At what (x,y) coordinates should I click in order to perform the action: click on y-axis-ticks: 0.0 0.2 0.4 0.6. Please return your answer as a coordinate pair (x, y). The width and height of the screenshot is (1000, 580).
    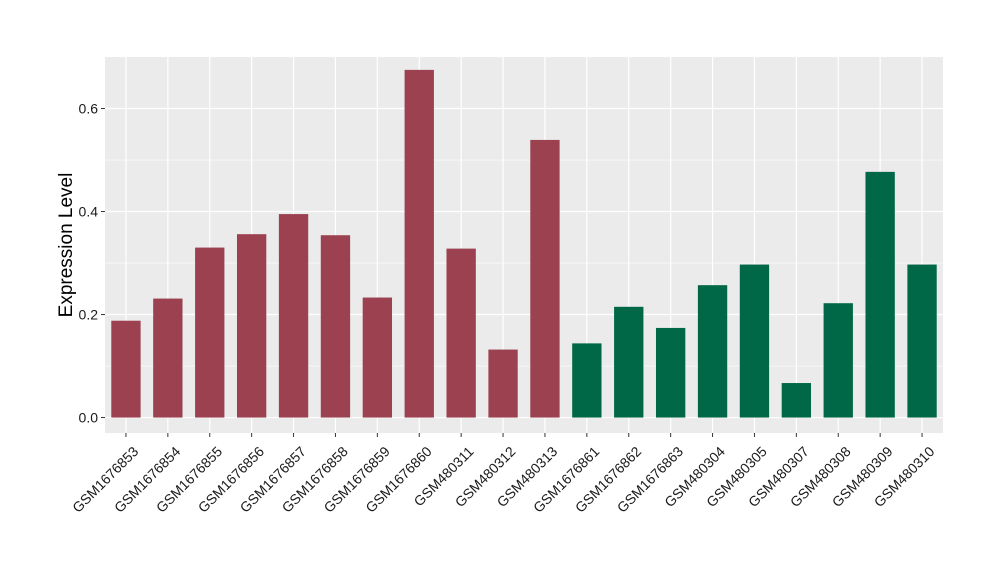
    Looking at the image, I should click on (92, 263).